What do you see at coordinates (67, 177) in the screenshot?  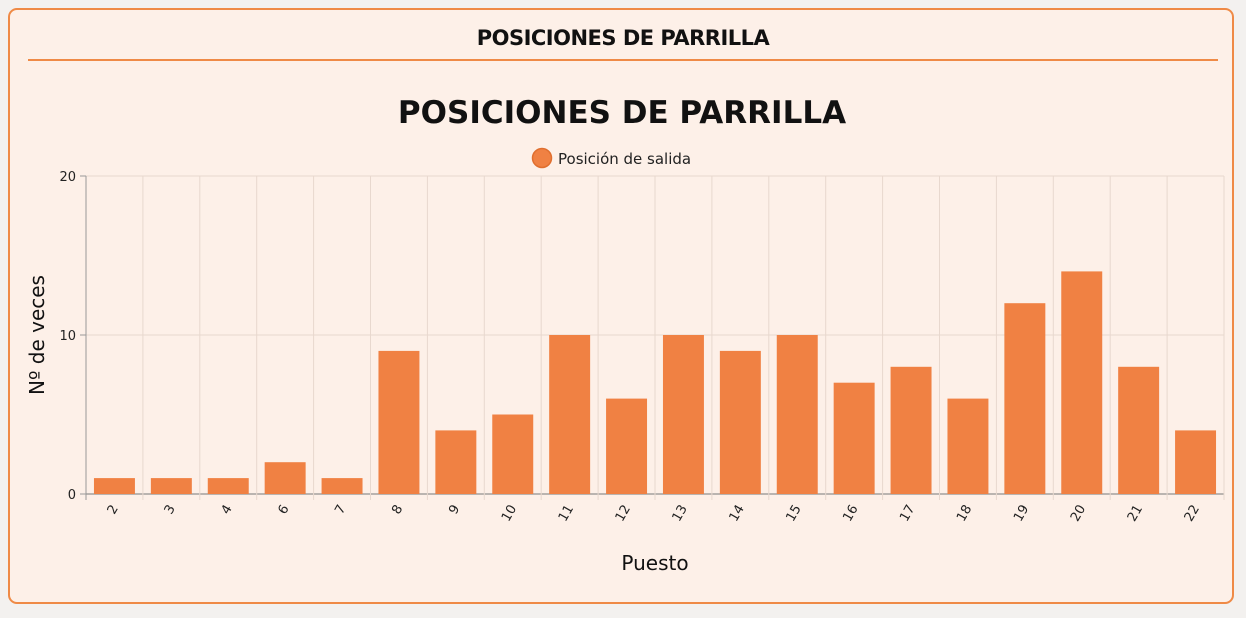 I see `y-tick-label: 20` at bounding box center [67, 177].